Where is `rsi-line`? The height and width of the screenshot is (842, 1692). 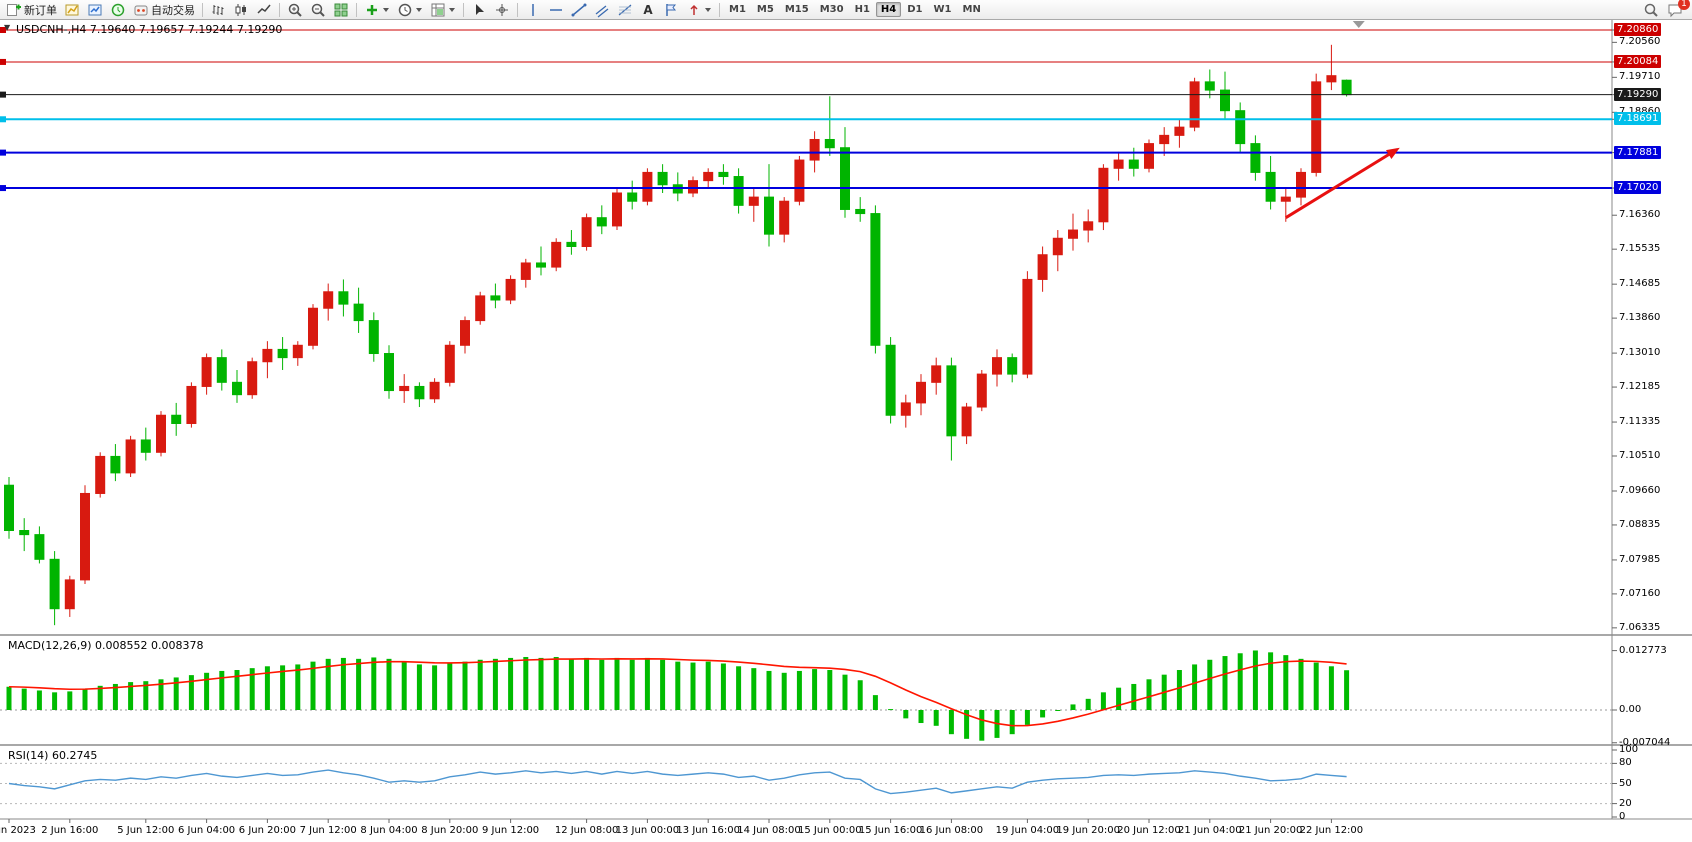
rsi-line is located at coordinates (677, 782).